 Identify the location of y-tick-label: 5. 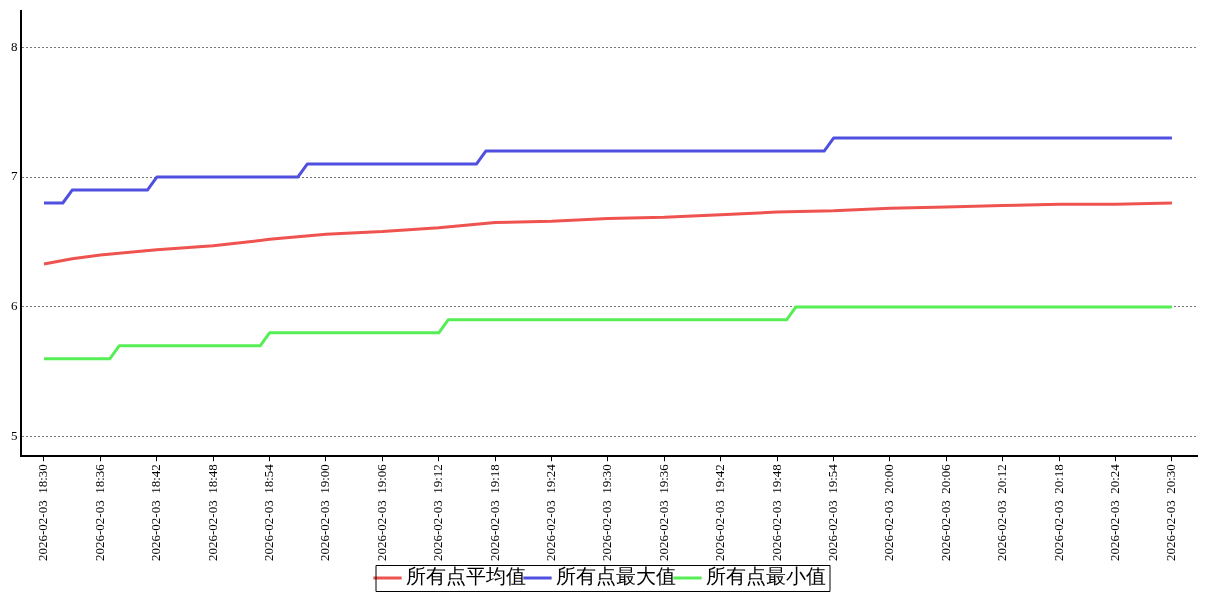
(14, 436).